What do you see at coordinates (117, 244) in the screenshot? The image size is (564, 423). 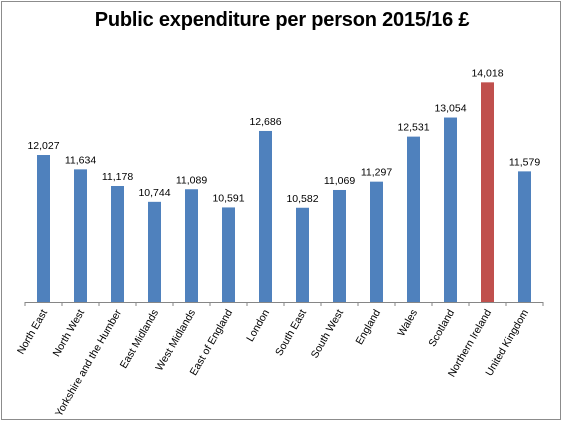 I see `bar-yorkshire-and-the-humber` at bounding box center [117, 244].